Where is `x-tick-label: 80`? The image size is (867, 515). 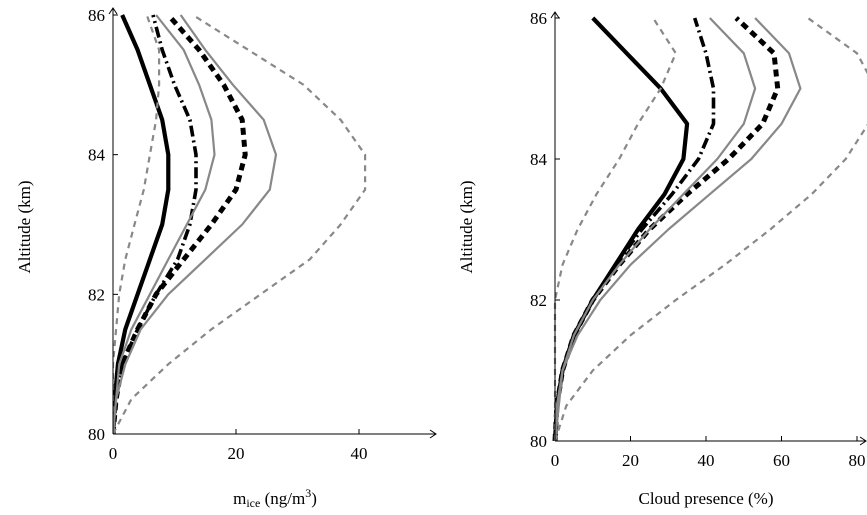 x-tick-label: 80 is located at coordinates (857, 460).